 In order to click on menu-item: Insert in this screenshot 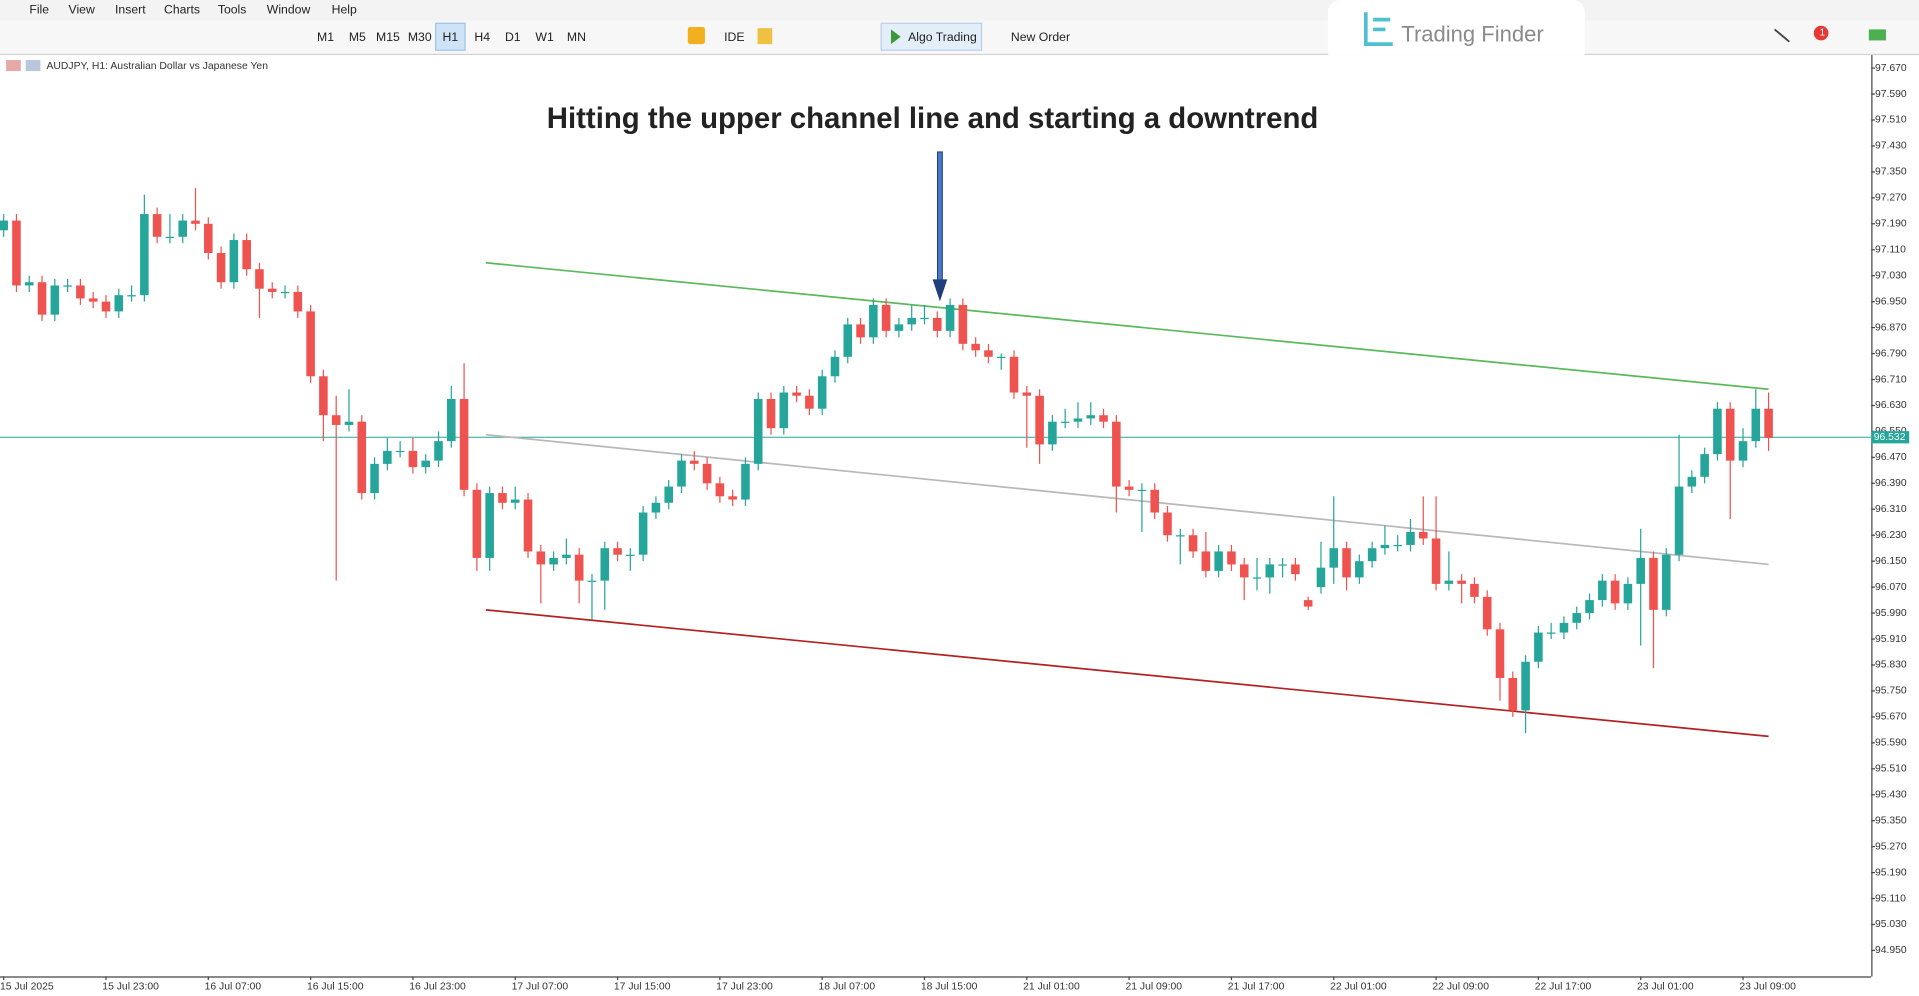, I will do `click(130, 10)`.